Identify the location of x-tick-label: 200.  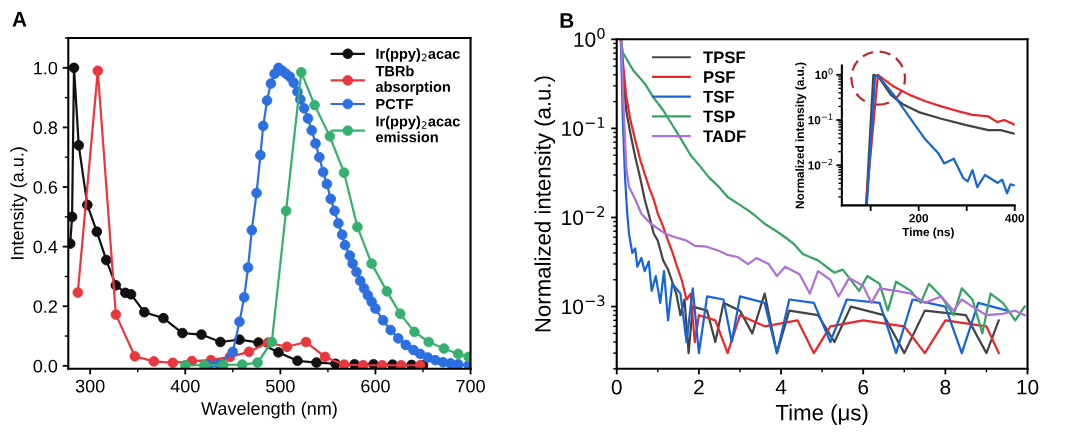
(919, 218).